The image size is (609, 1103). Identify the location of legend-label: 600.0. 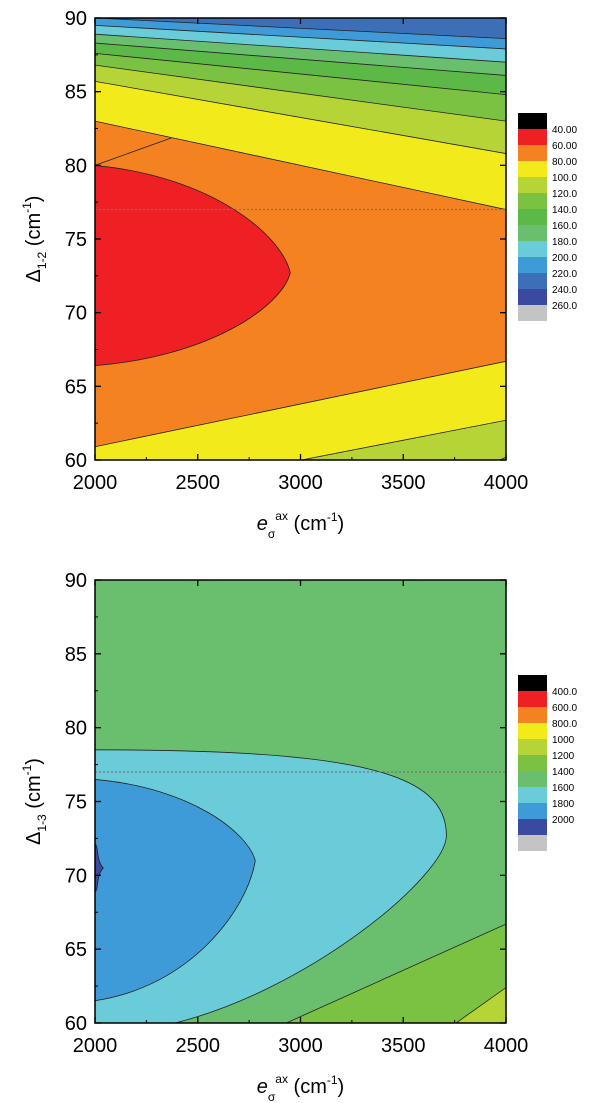
(564, 708).